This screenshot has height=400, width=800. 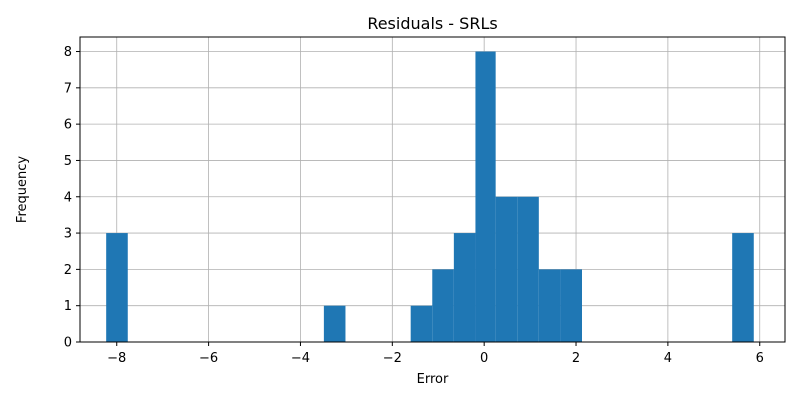 What do you see at coordinates (22, 189) in the screenshot?
I see `y-axis-label: Frequency` at bounding box center [22, 189].